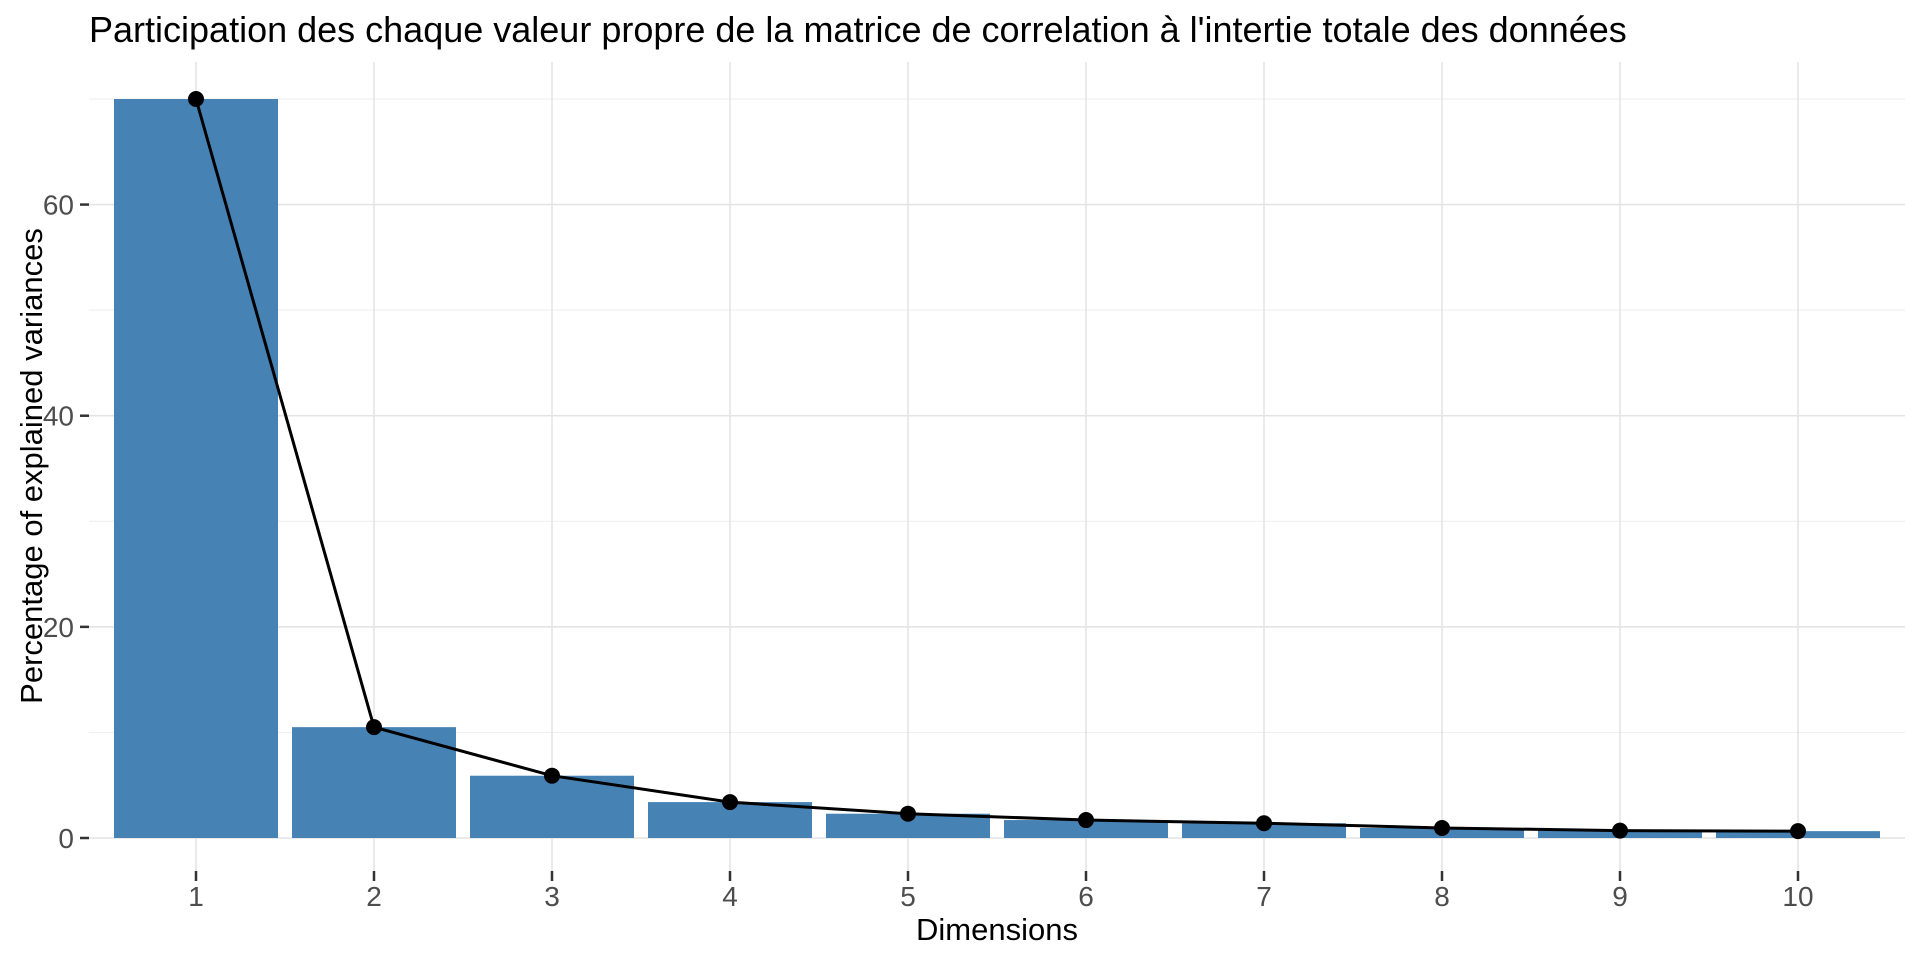 The height and width of the screenshot is (960, 1920). I want to click on y-tick-label-20: 20, so click(58, 627).